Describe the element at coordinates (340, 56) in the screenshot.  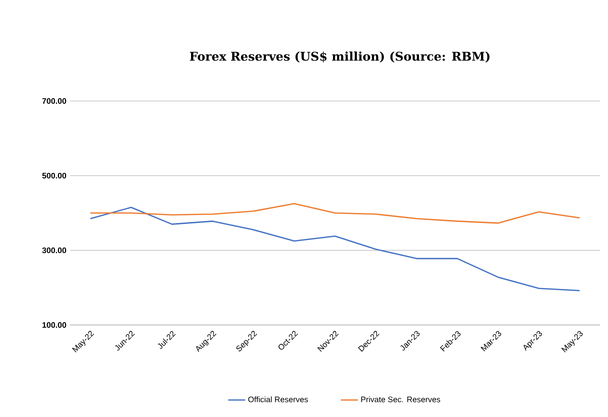
I see `chart-title: Forex Reserves (US$ million) (Source: RBM)` at that location.